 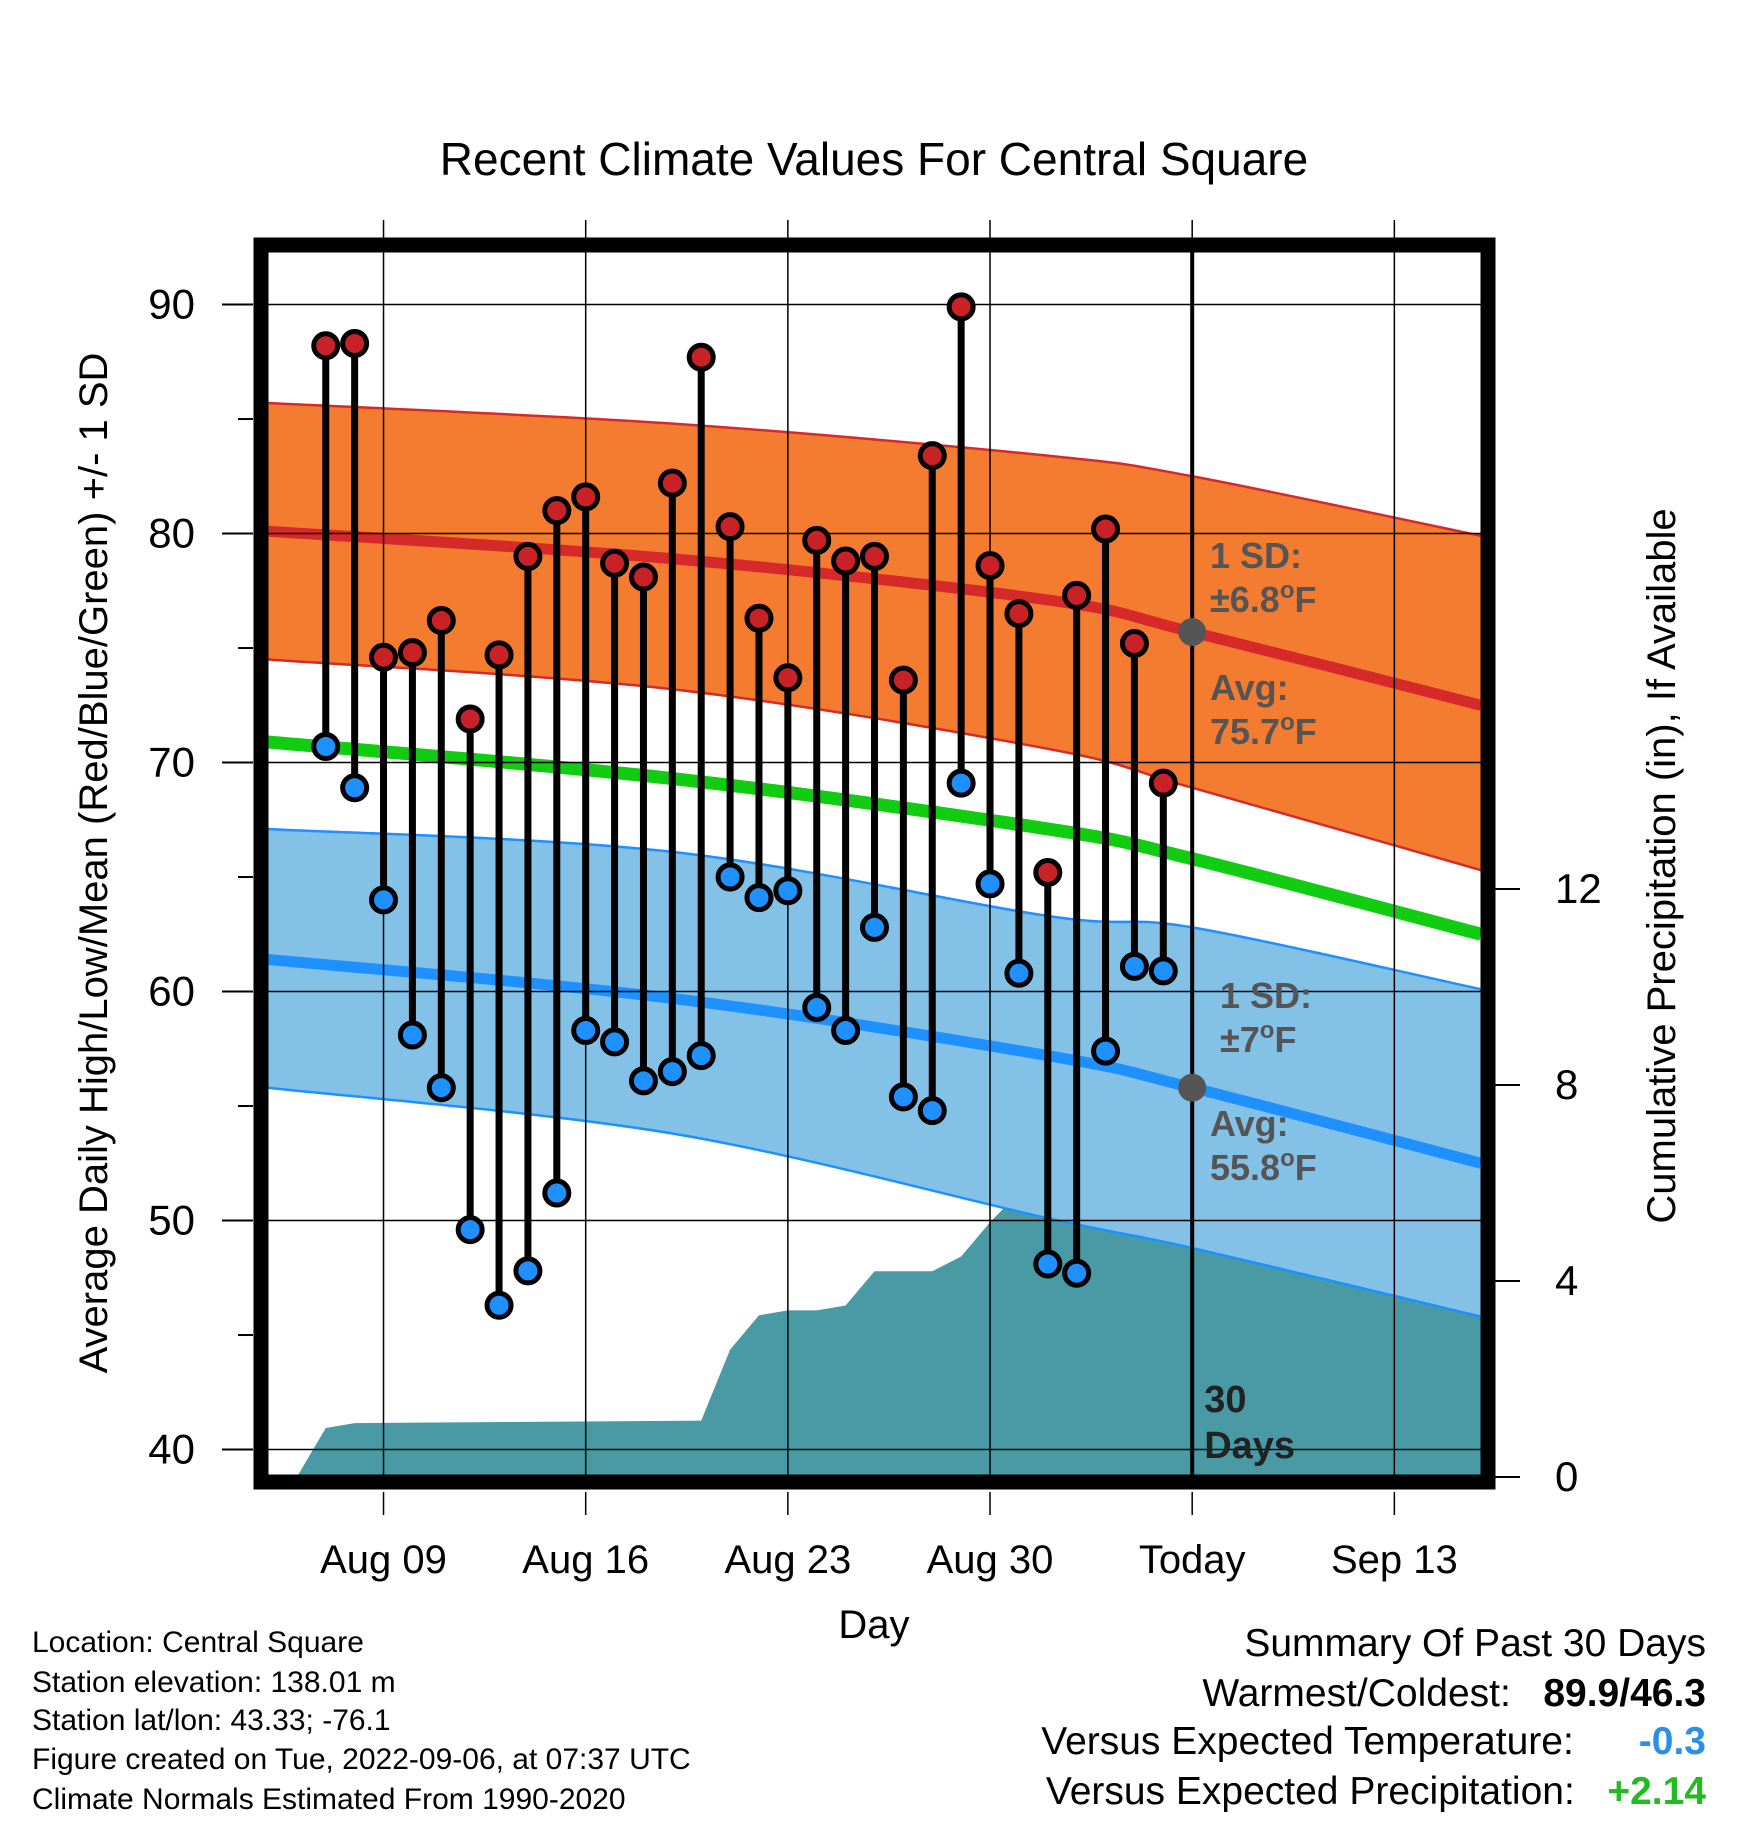 I want to click on station-location: Location: Central Square, so click(x=198, y=1642).